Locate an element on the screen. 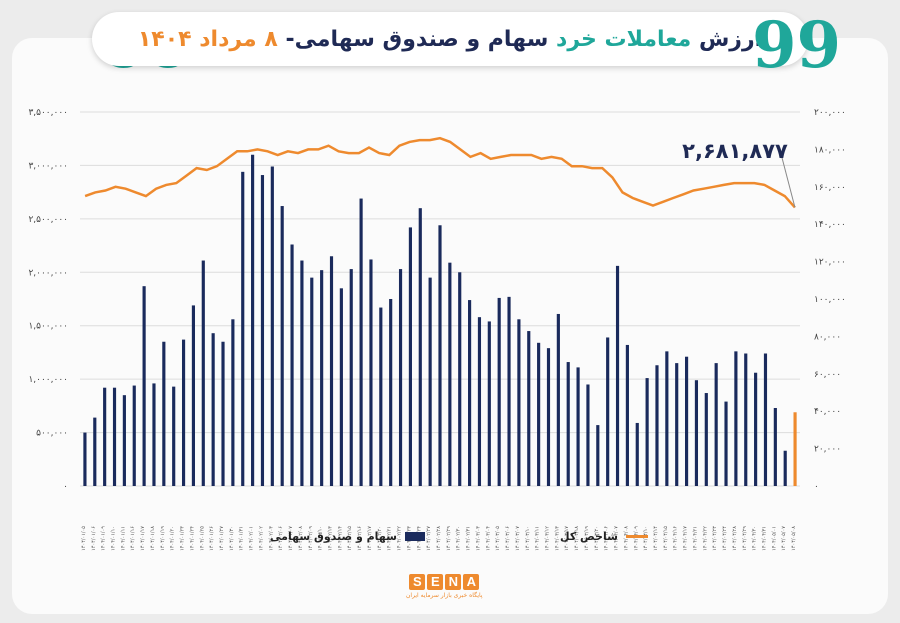 The width and height of the screenshot is (900, 623). left-tick-label: ۲,۰۰۰,۰۰۰ is located at coordinates (48, 273).